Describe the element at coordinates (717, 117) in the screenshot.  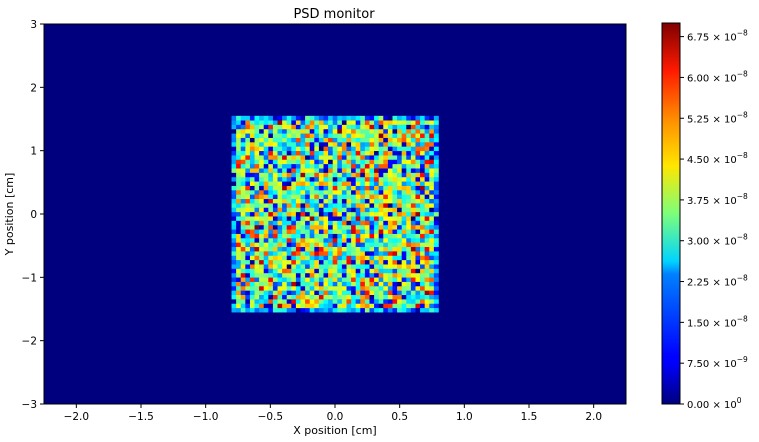
I see `colorbar-tick-label: 5.25 × 10⁻⁸` at that location.